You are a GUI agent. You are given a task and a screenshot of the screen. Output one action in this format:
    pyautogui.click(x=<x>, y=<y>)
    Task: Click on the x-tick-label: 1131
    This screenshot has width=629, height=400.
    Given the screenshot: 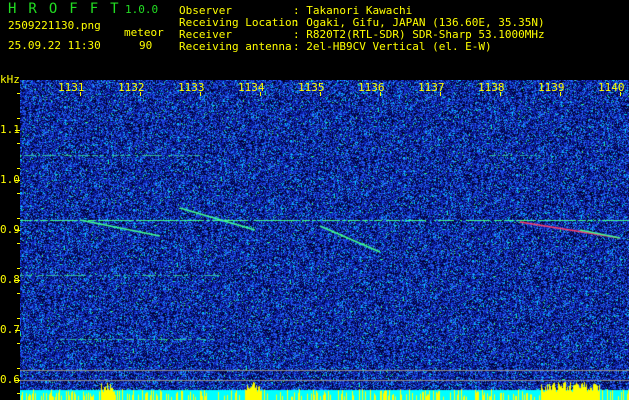 What is the action you would take?
    pyautogui.click(x=71, y=87)
    